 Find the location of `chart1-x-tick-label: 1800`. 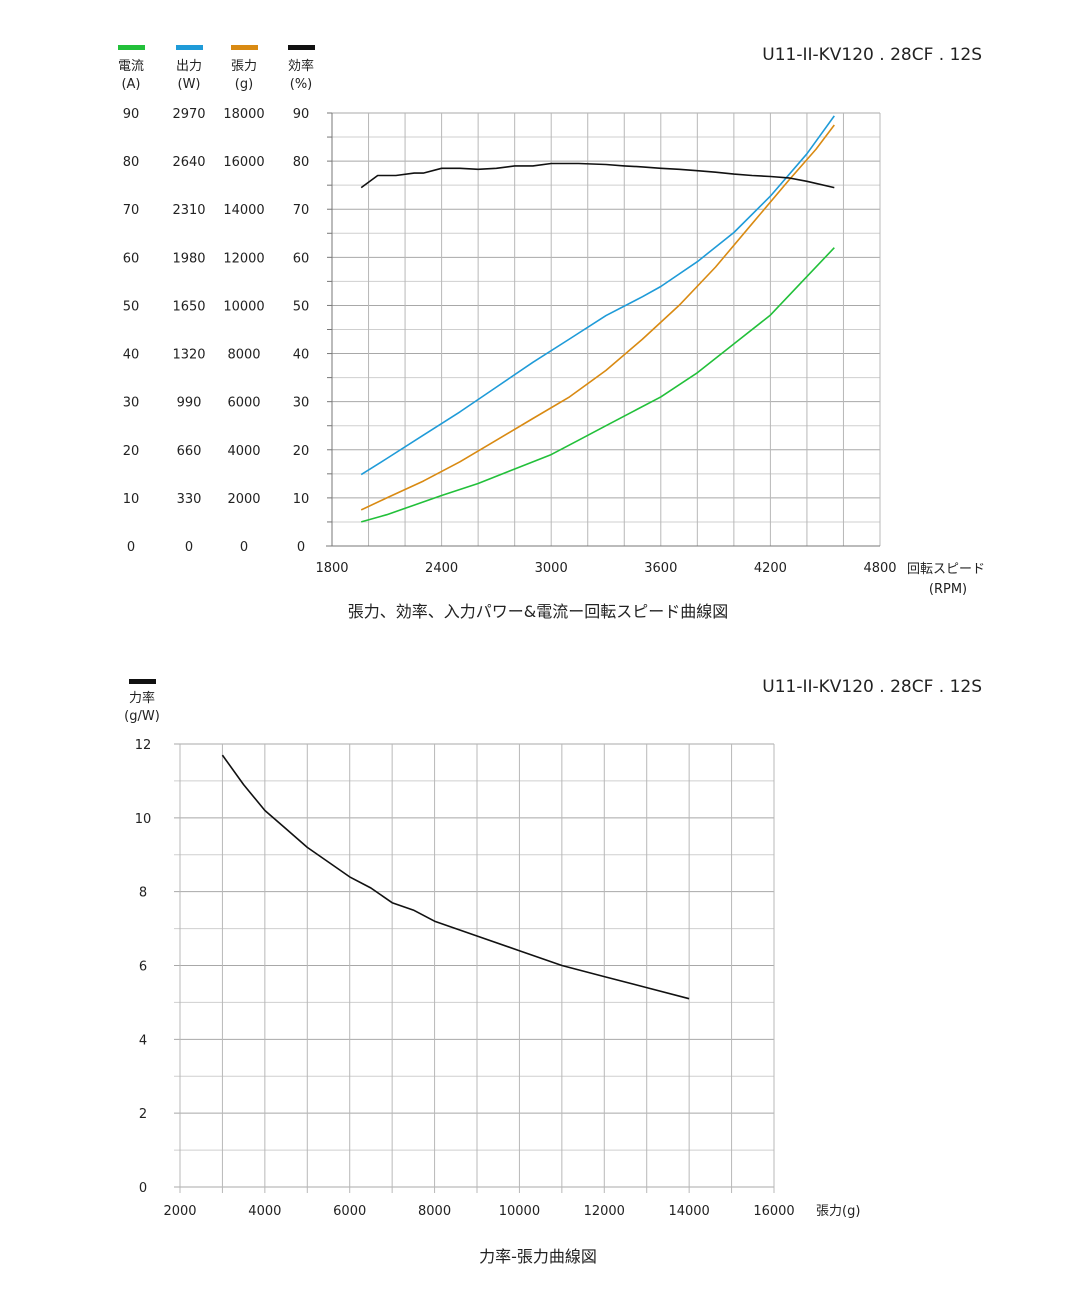

chart1-x-tick-label: 1800 is located at coordinates (331, 568).